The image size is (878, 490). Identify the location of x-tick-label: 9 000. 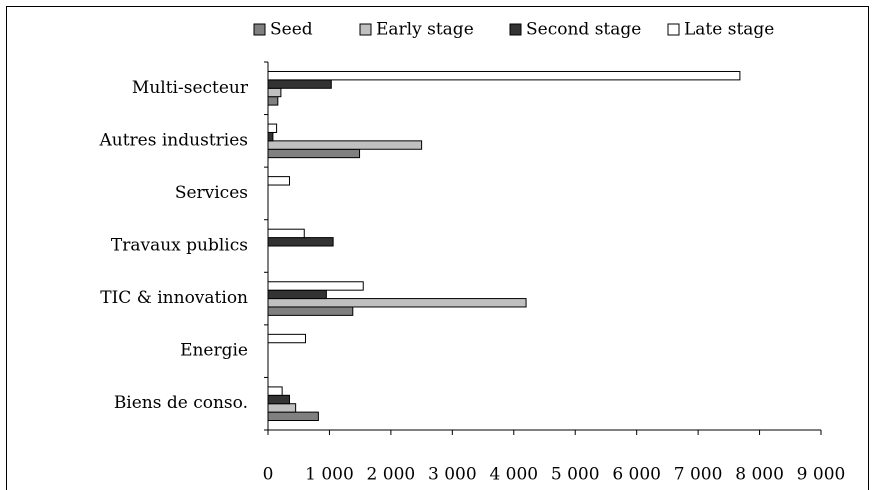
(821, 475).